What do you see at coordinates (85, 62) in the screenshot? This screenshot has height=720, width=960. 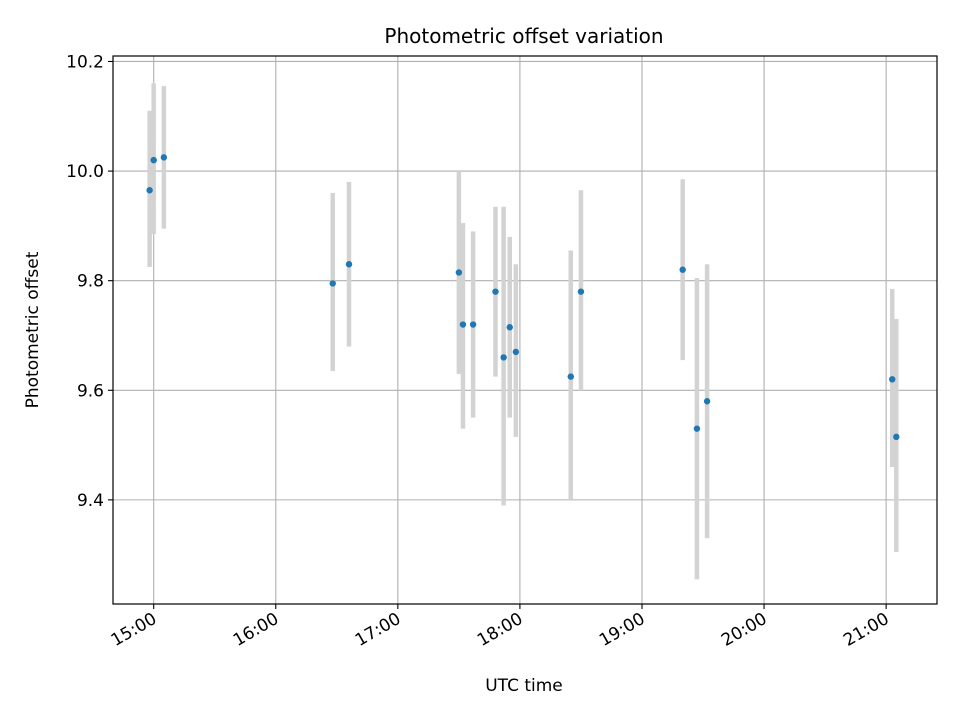 I see `y-tick-label: 10.2` at bounding box center [85, 62].